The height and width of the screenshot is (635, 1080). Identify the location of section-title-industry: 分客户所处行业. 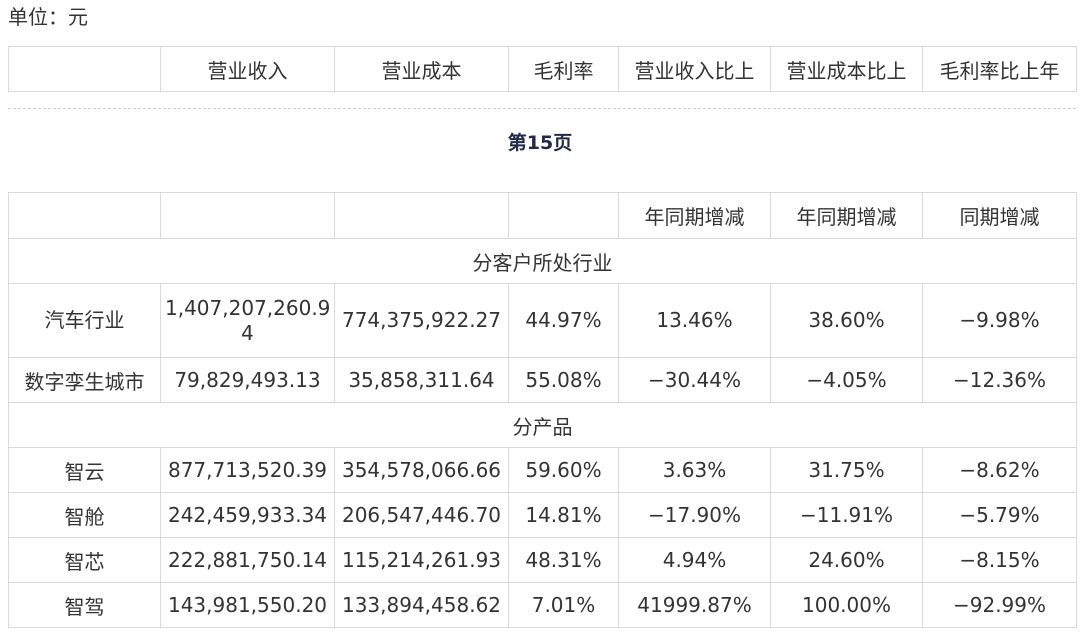
(542, 261).